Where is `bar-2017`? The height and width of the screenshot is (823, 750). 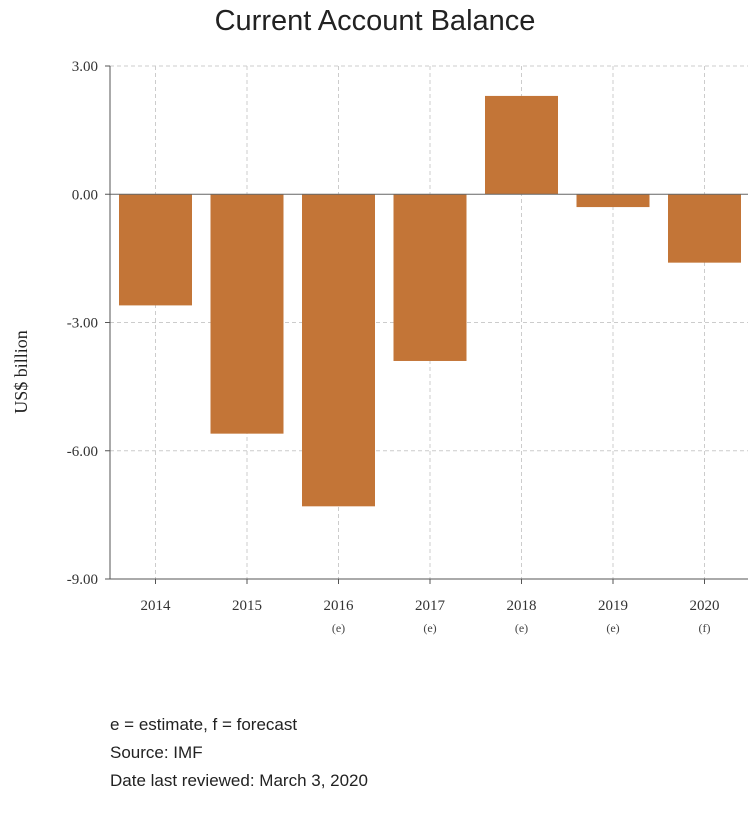
bar-2017 is located at coordinates (430, 277).